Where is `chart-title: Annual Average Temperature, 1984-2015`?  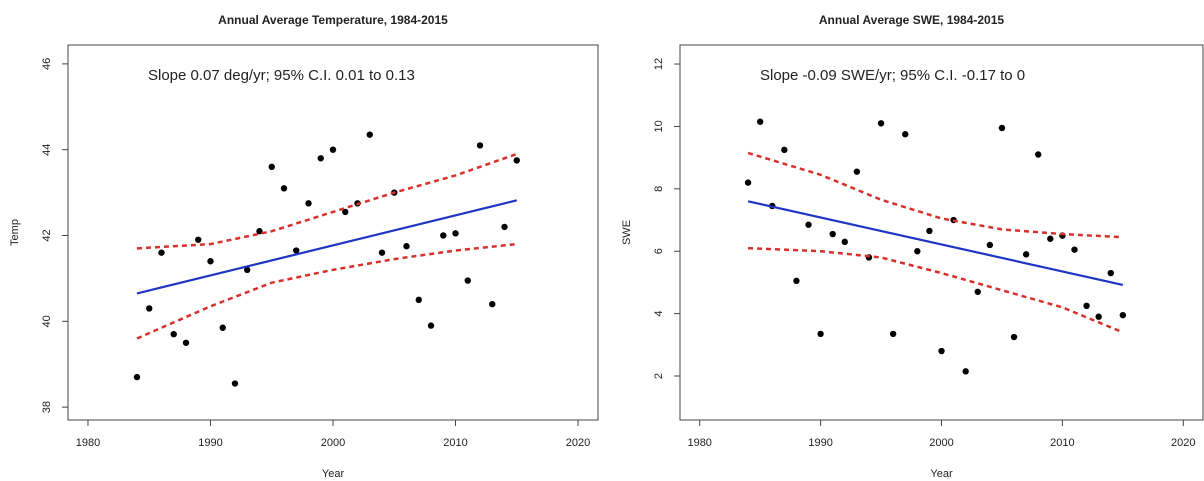
chart-title: Annual Average Temperature, 1984-2015 is located at coordinates (333, 20).